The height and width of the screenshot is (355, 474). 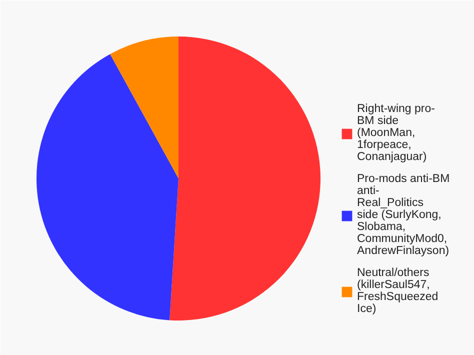 I want to click on legend-label: Neutral/others (killerSaul547, FreshSqueezed Ice), so click(x=397, y=291).